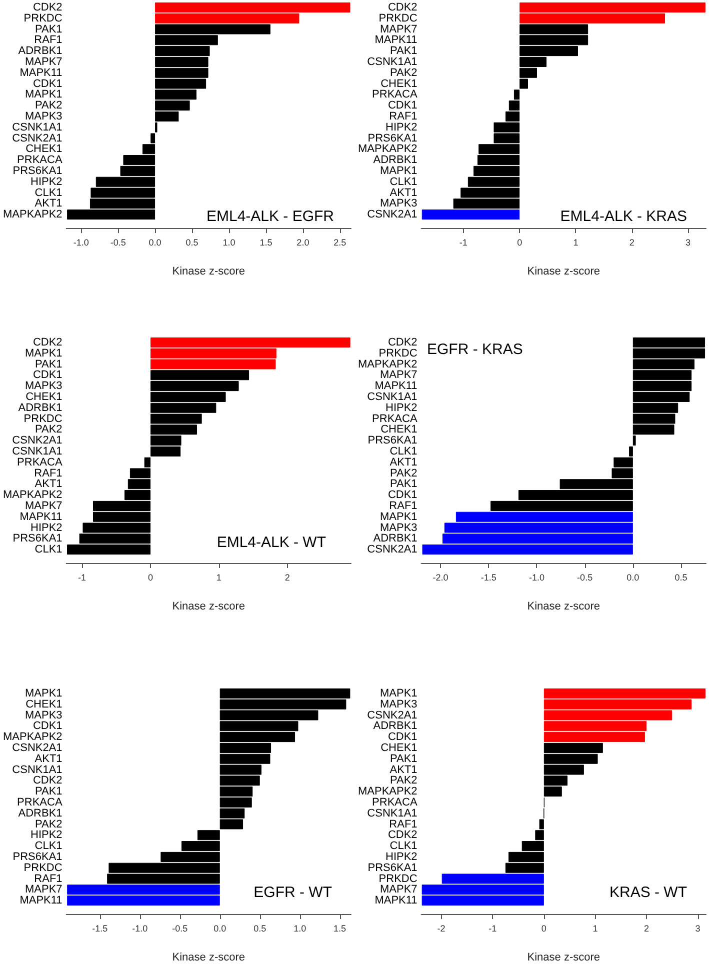 The width and height of the screenshot is (709, 971). What do you see at coordinates (340, 243) in the screenshot?
I see `x-tick-label: 2.5` at bounding box center [340, 243].